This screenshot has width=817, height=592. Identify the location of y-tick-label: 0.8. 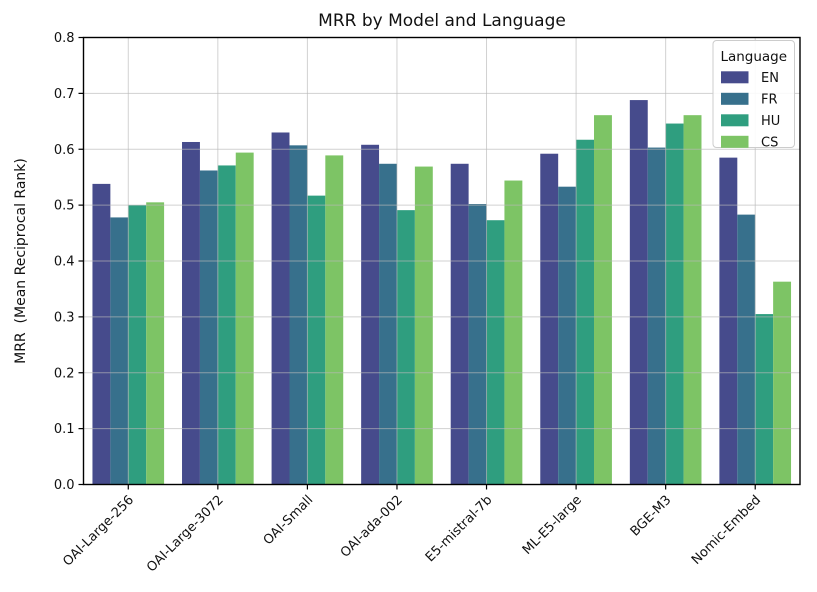
(64, 38).